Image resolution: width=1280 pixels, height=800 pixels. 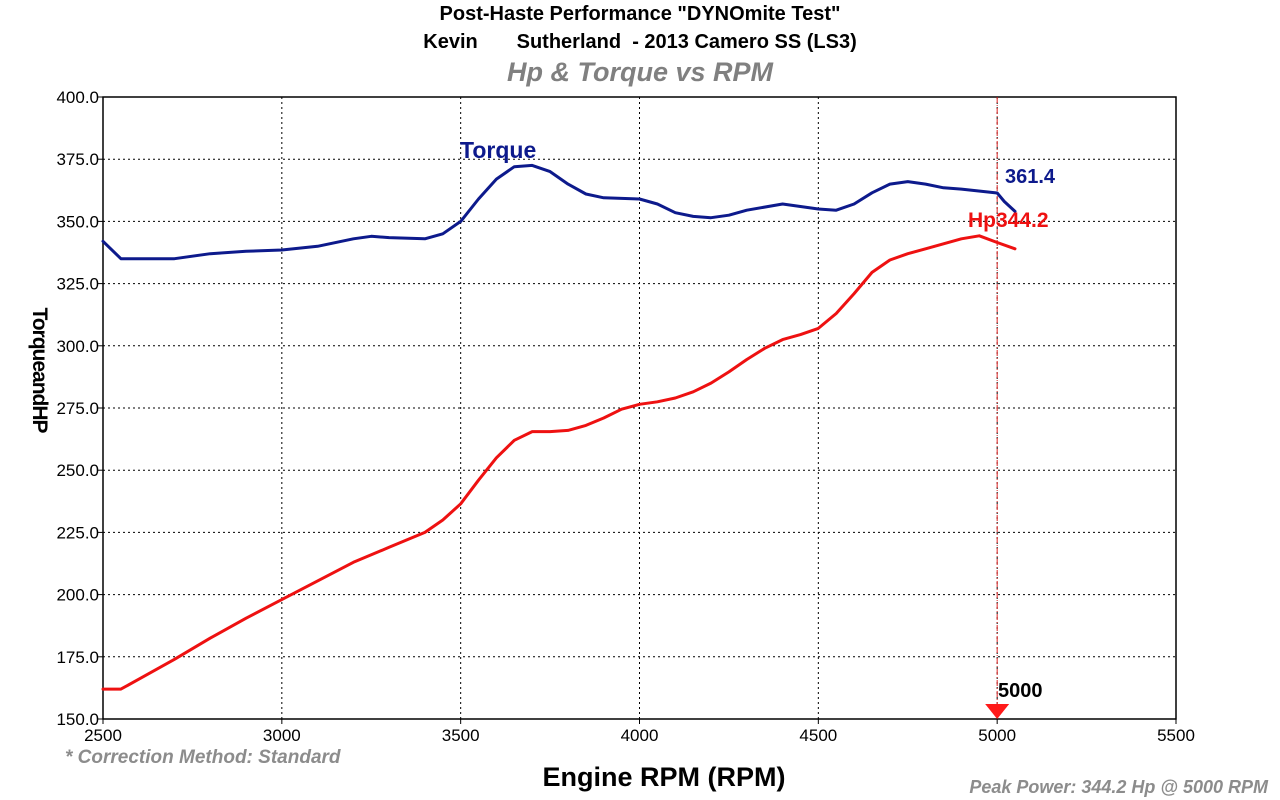 I want to click on torque-peak-value: 361.4, so click(x=1030, y=177).